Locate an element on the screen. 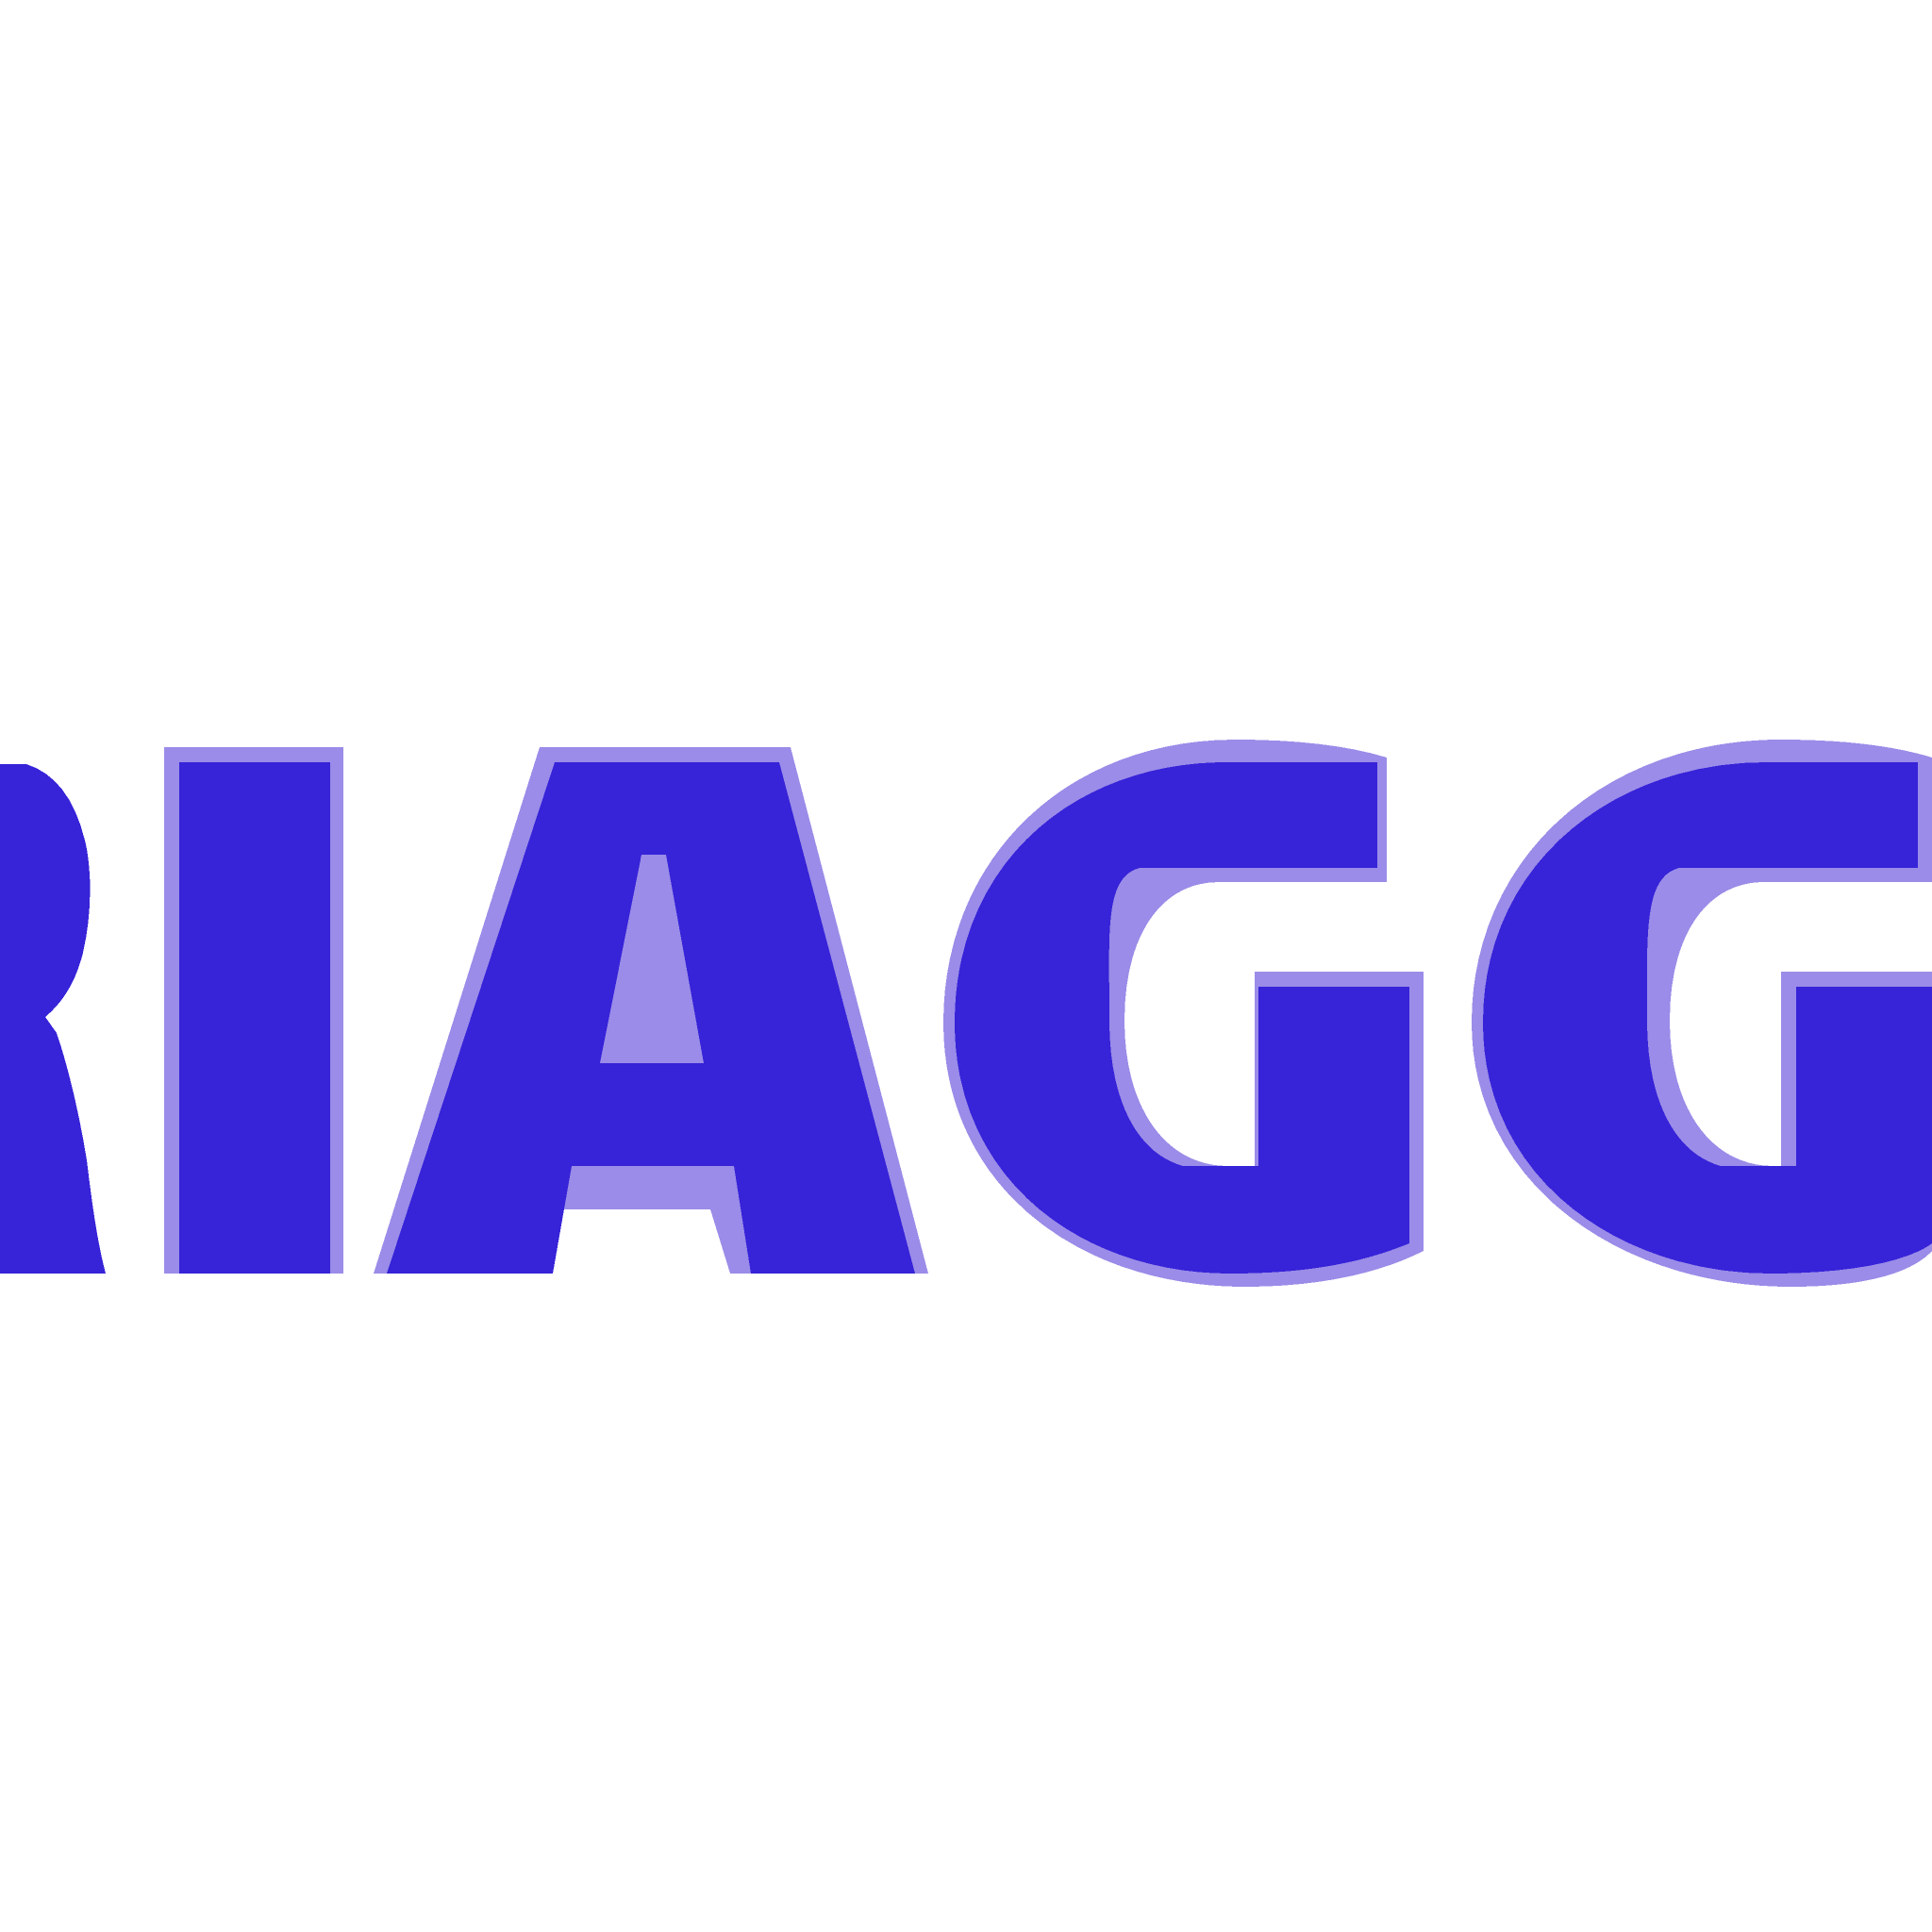 This screenshot has height=1932, width=1932. letter-g2 is located at coordinates (1708, 1018).